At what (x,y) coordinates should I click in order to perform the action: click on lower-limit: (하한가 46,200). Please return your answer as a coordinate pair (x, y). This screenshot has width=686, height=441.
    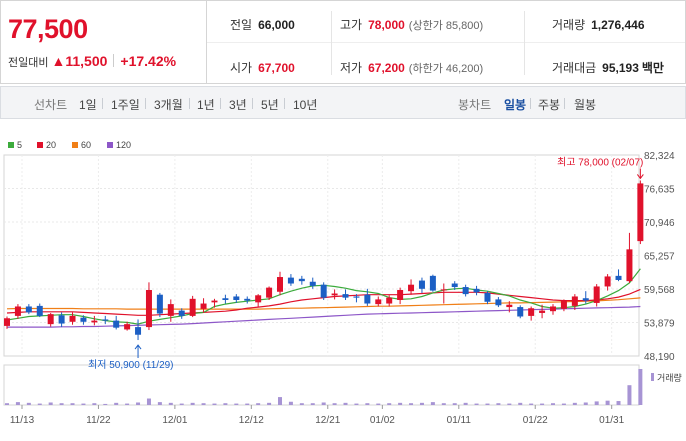
    Looking at the image, I should click on (446, 69).